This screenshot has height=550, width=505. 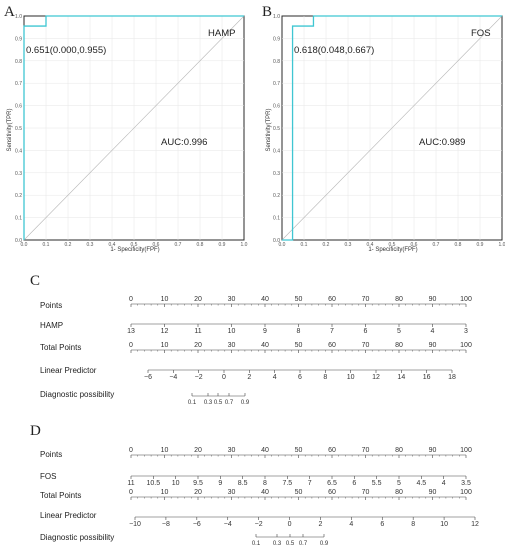 I want to click on y-tick-label: 0.9, so click(x=18, y=39).